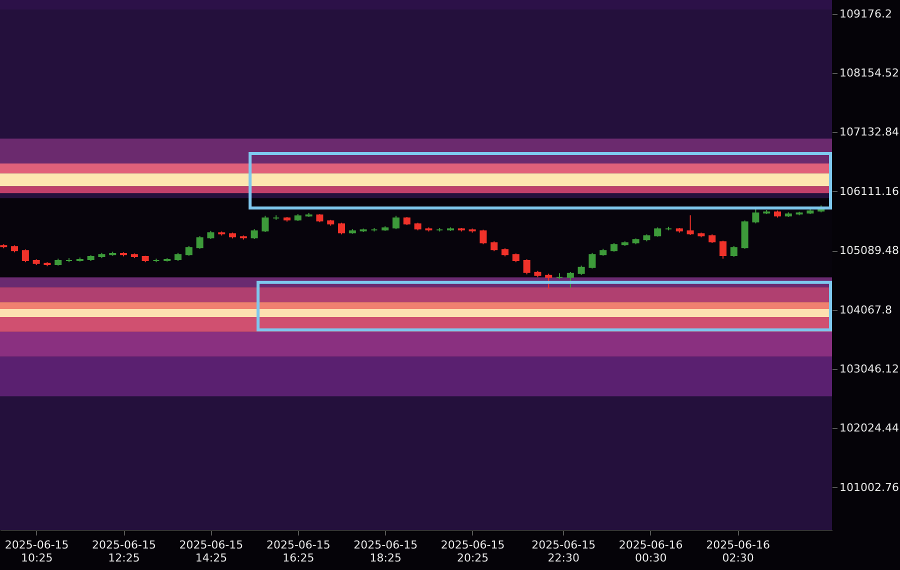 The width and height of the screenshot is (900, 570). What do you see at coordinates (124, 551) in the screenshot?
I see `x-tick-label: 2025-06-15 12:25` at bounding box center [124, 551].